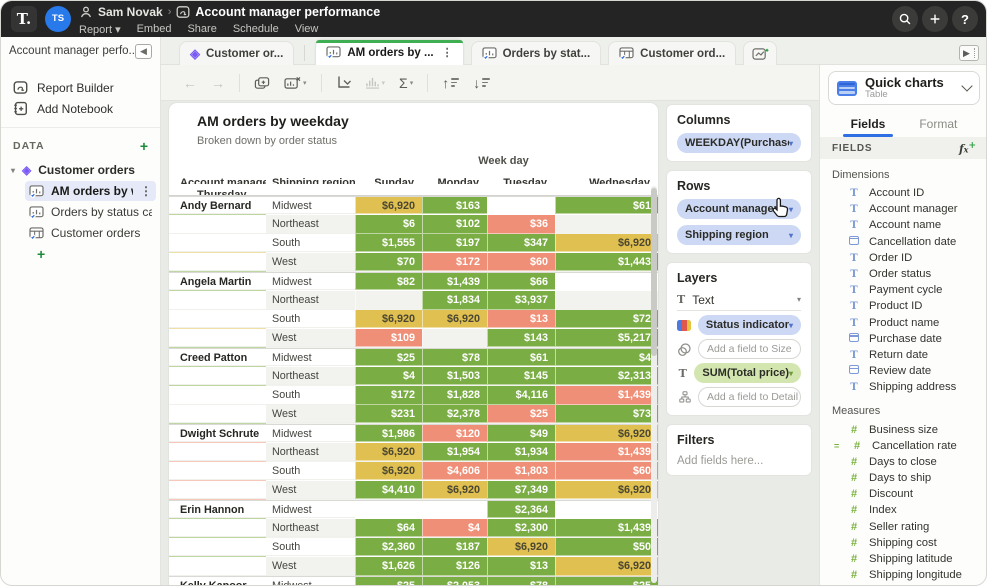  I want to click on data-cell: $231, so click(388, 414).